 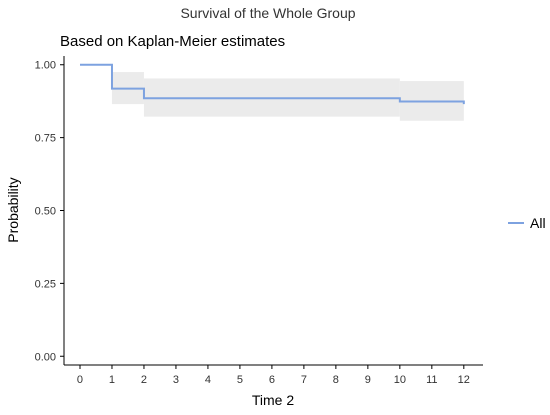 I want to click on x-tick-label: 9, so click(x=368, y=380).